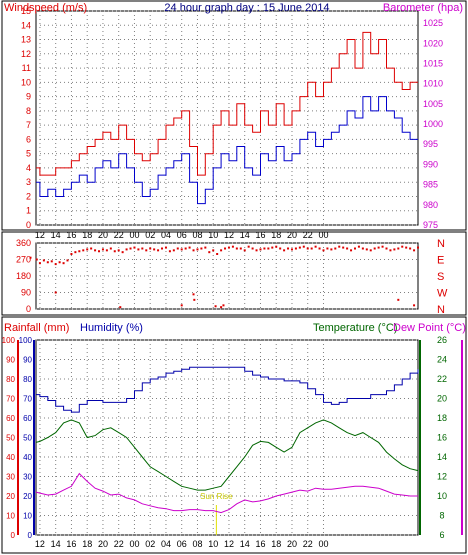 The height and width of the screenshot is (555, 468). Describe the element at coordinates (28, 182) in the screenshot. I see `windspeed-tick-label: 3` at that location.